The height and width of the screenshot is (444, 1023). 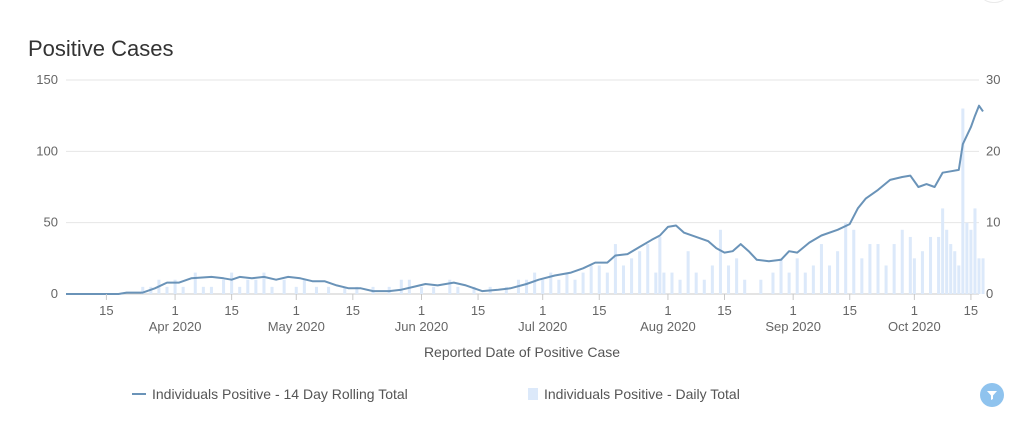 I want to click on filter-icon, so click(x=992, y=395).